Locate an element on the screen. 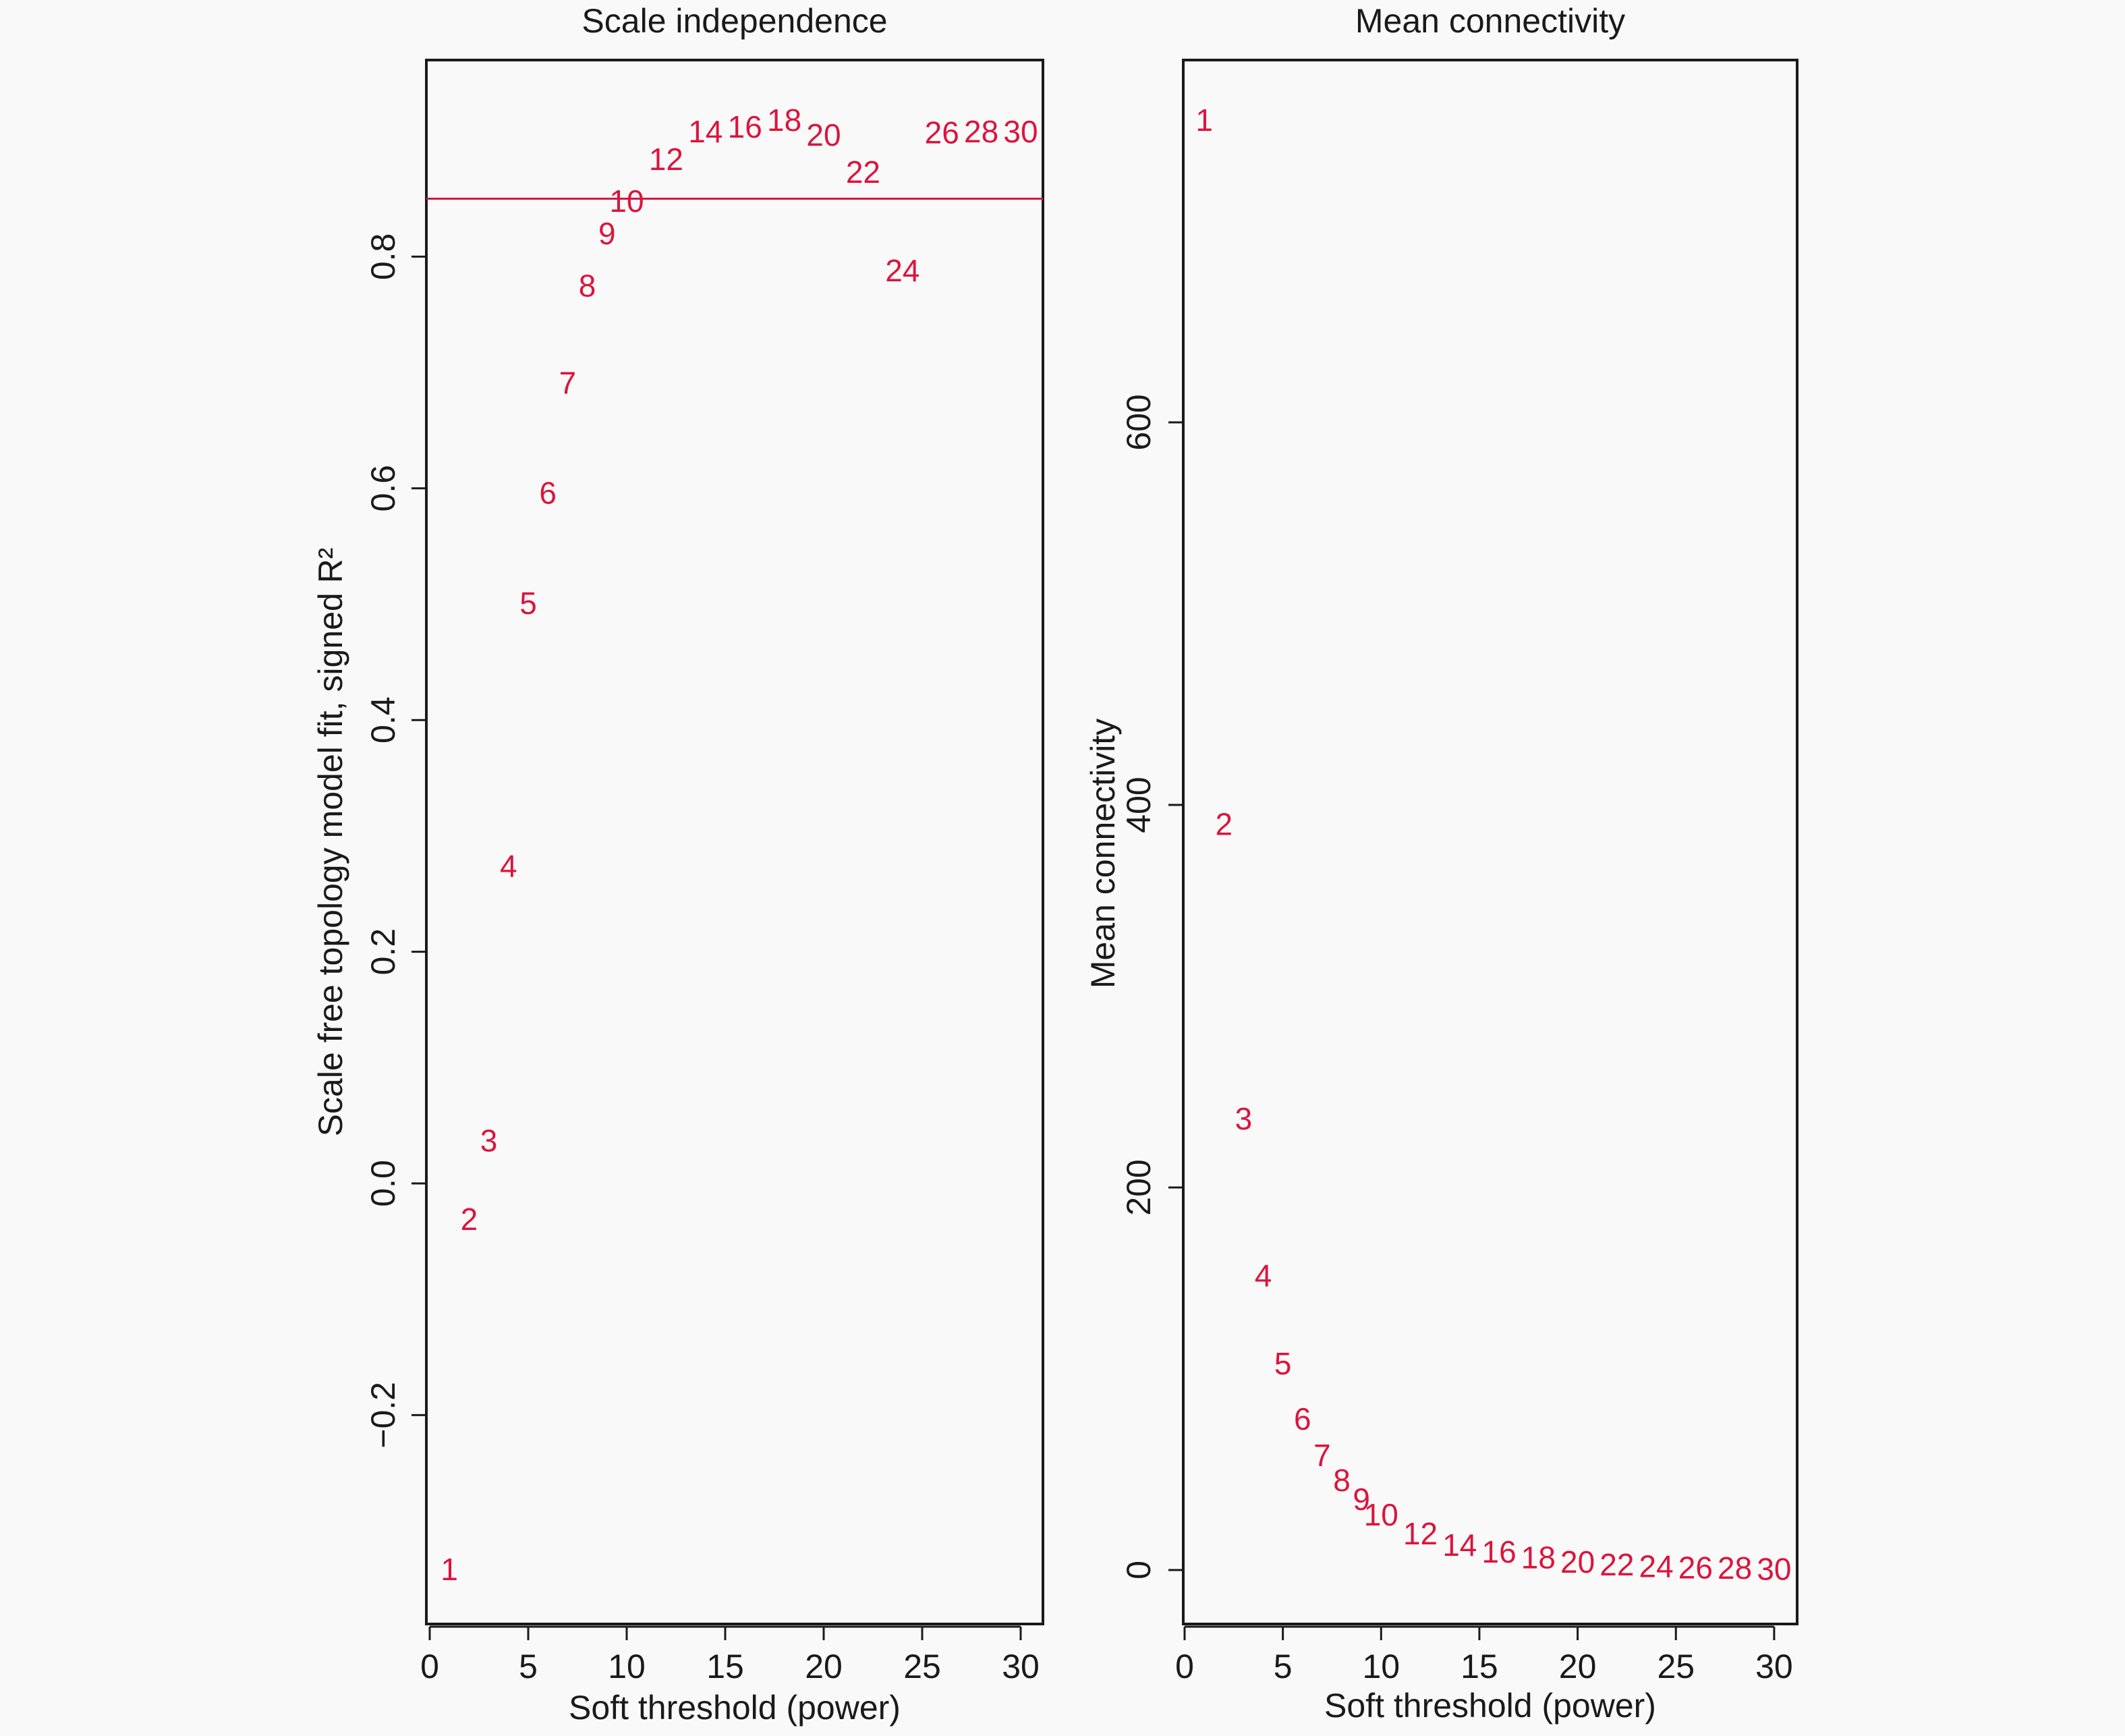 The height and width of the screenshot is (1736, 2125). y-tick-label: 0.2 is located at coordinates (383, 952).